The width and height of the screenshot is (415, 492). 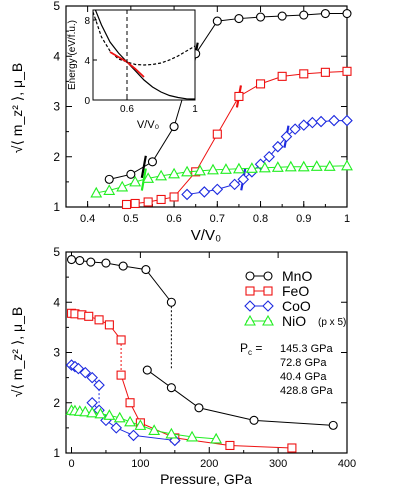 I want to click on pc-value-mno: 145.3 GPa, so click(x=306, y=349).